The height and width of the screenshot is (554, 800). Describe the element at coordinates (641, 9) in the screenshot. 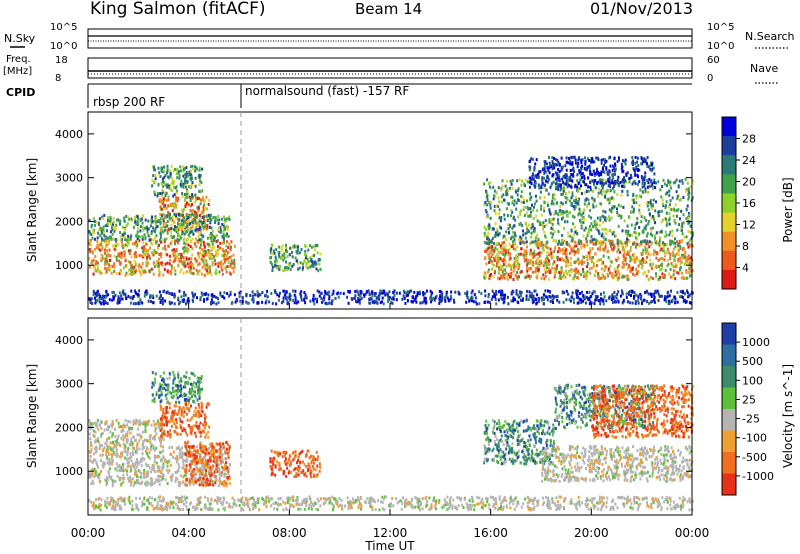

I see `date-label: 01/Nov/2013` at that location.